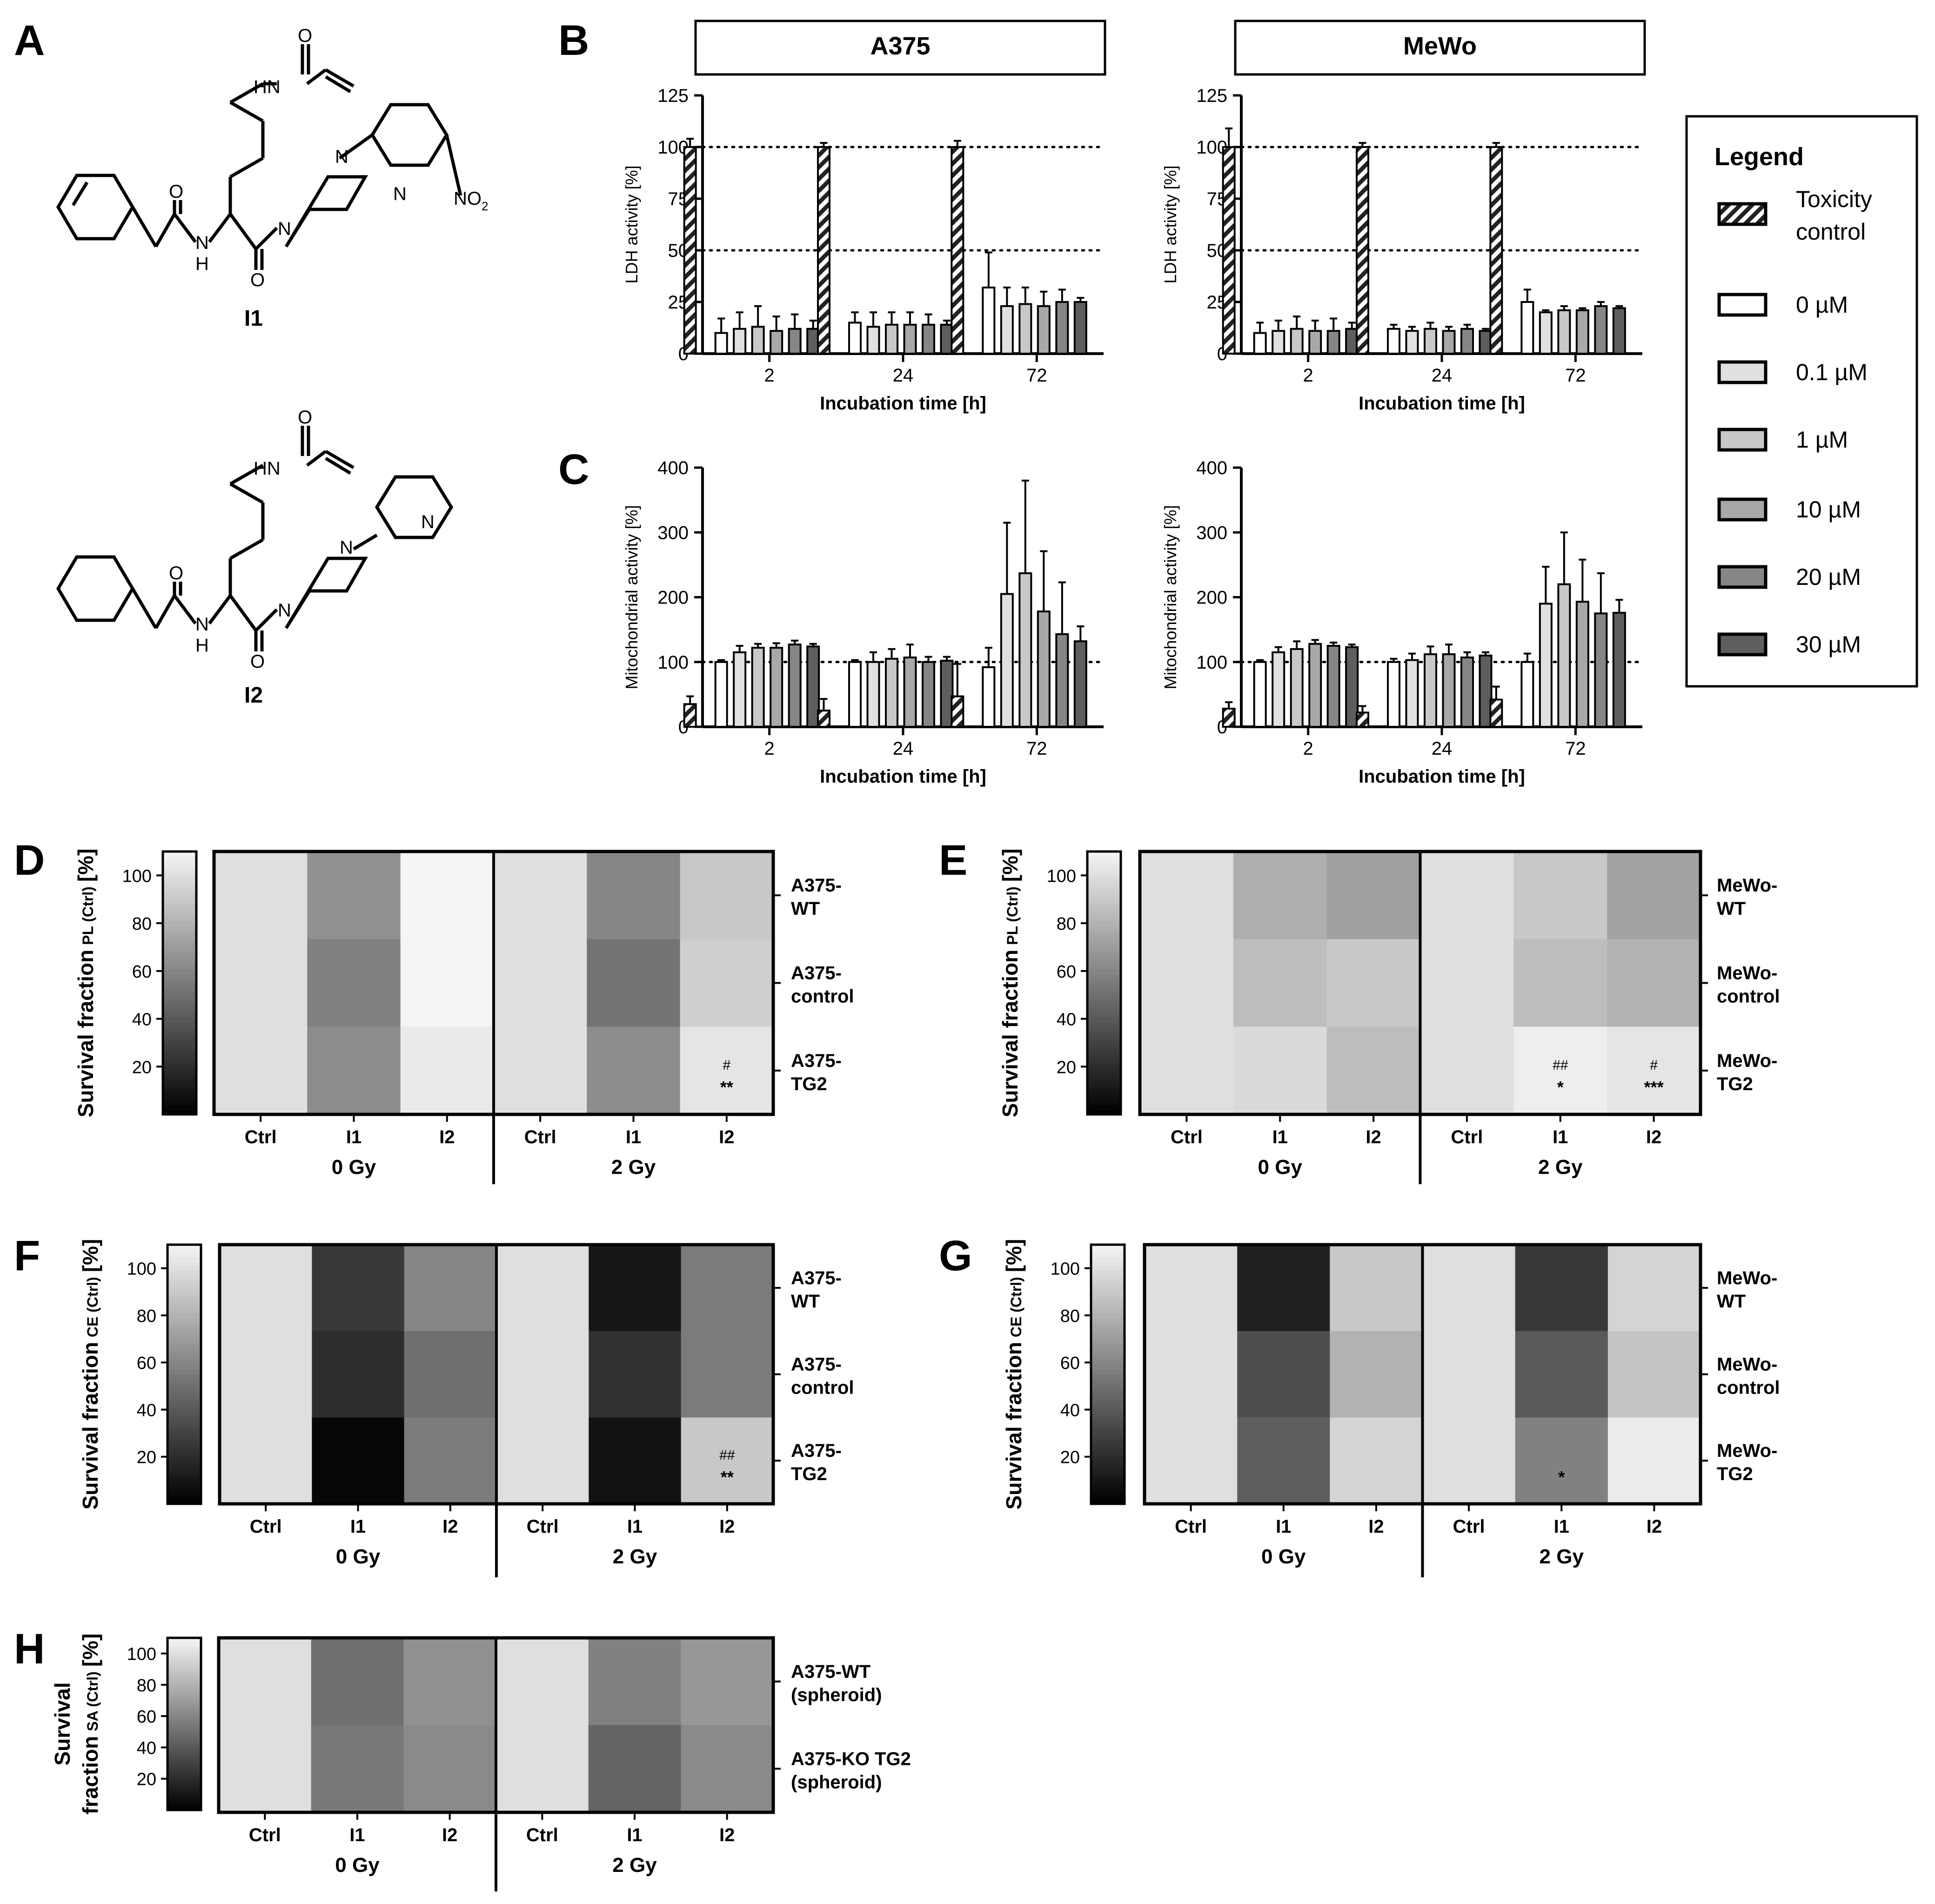 This screenshot has width=1935, height=1904. Describe the element at coordinates (1749, 996) in the screenshot. I see `row-label: control` at that location.